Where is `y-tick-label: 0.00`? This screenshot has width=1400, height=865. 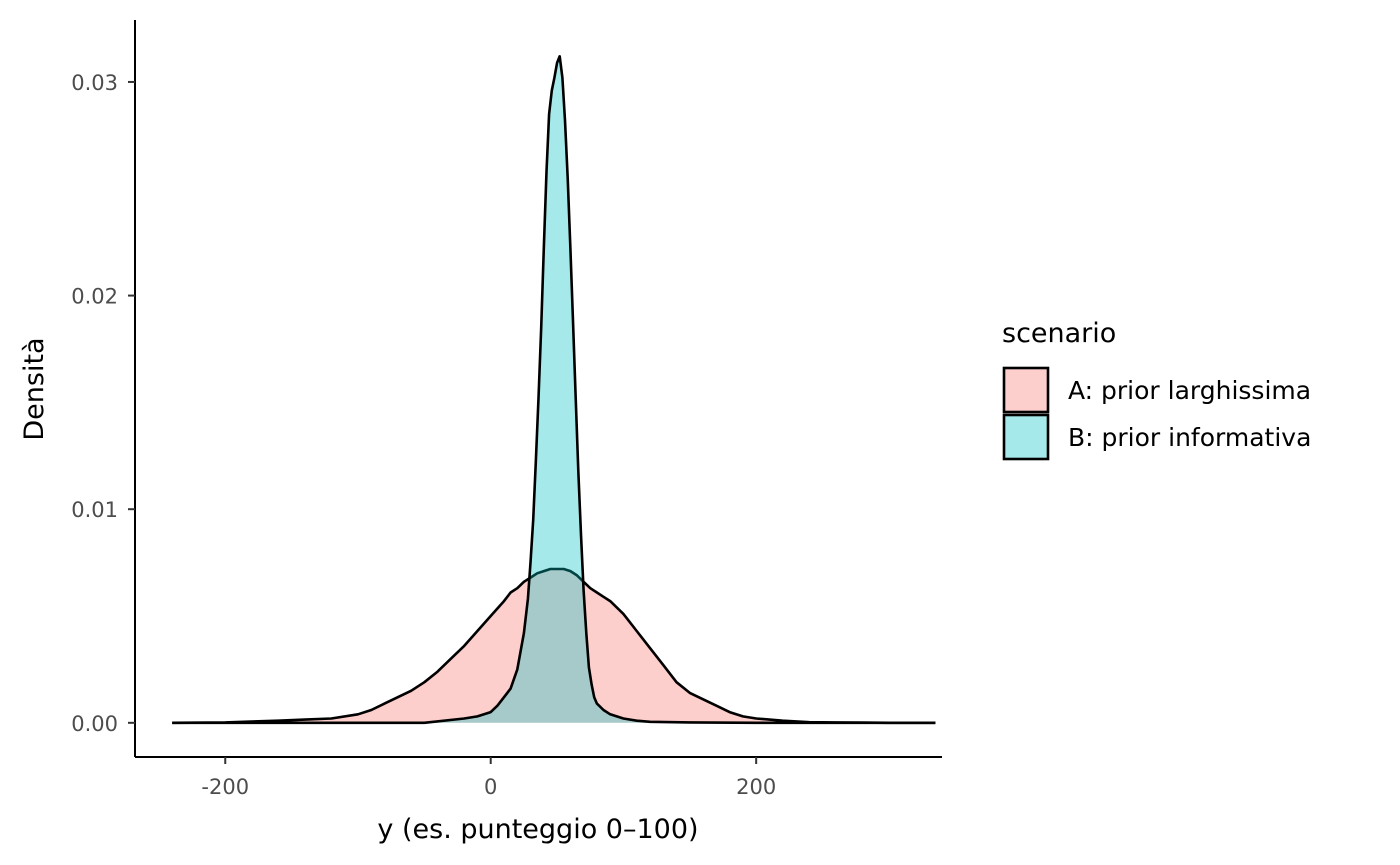 y-tick-label: 0.00 is located at coordinates (94, 724).